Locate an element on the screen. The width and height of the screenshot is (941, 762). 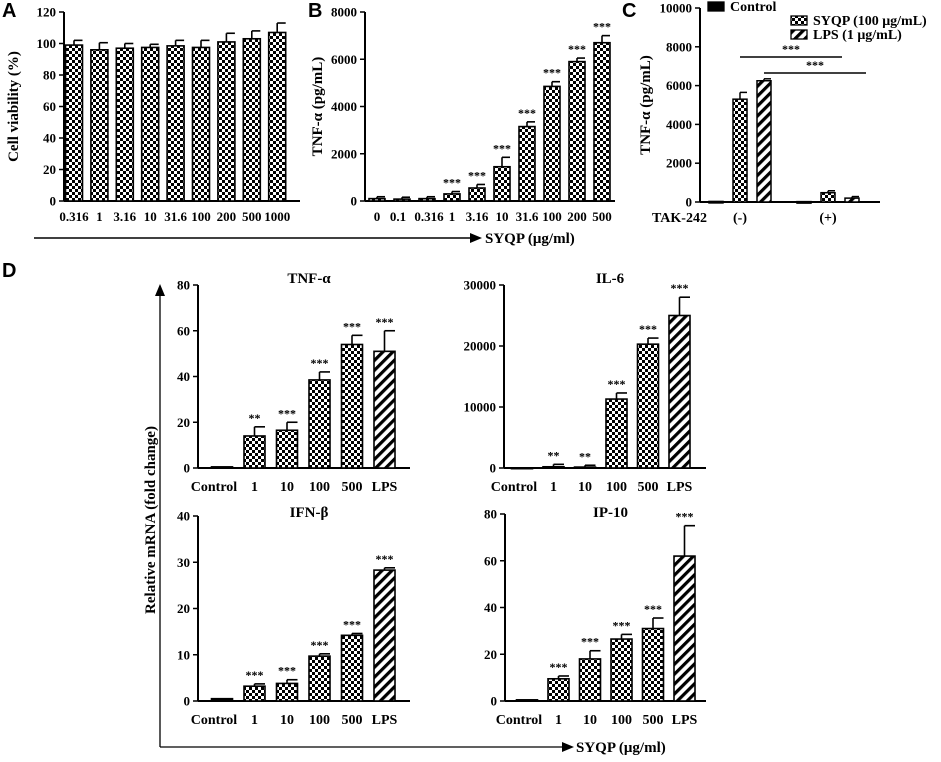
chart-d-ifnb-ytick-label: 40 is located at coordinates (183, 516).